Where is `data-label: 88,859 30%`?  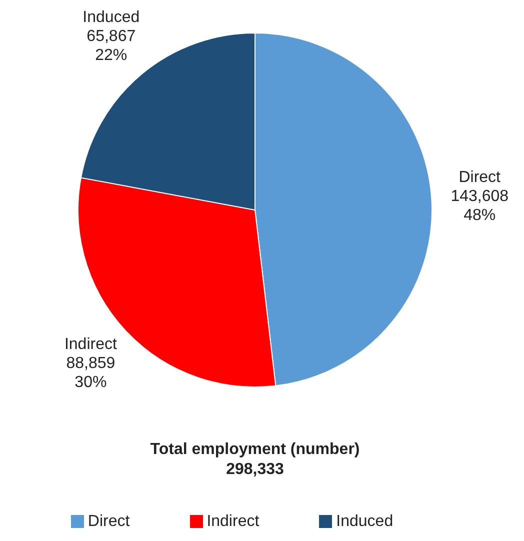
data-label: 88,859 30% is located at coordinates (91, 372).